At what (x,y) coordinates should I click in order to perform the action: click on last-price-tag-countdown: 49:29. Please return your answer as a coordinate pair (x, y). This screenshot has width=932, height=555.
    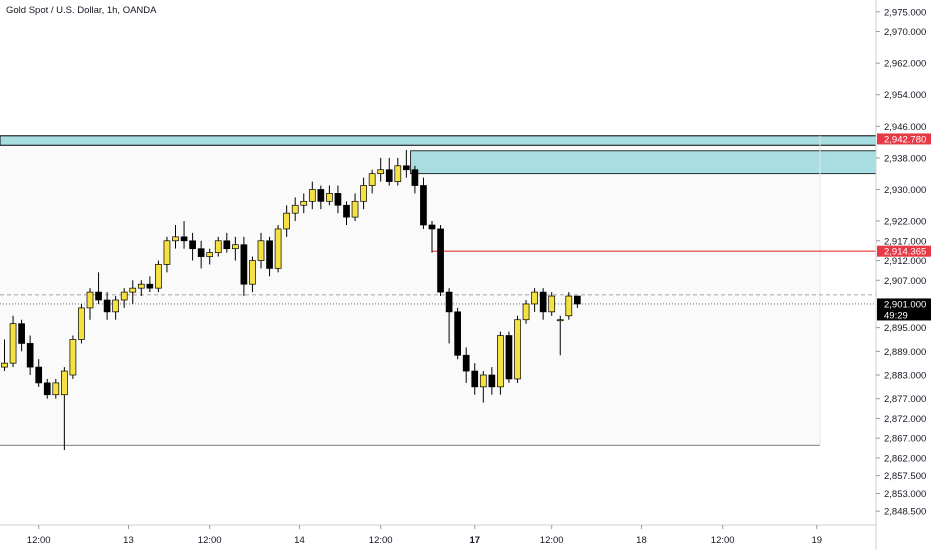
    Looking at the image, I should click on (896, 315).